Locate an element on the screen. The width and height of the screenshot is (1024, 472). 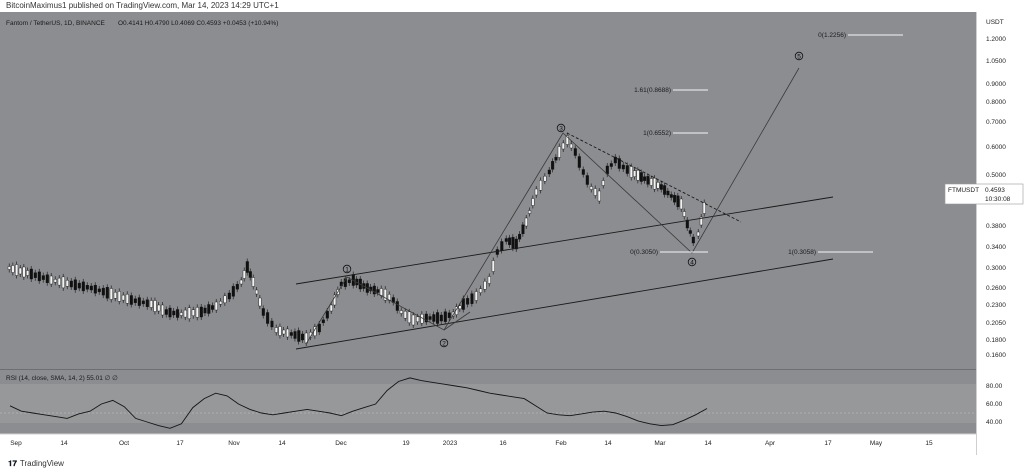
price-tick-label: 0.2300 is located at coordinates (996, 305).